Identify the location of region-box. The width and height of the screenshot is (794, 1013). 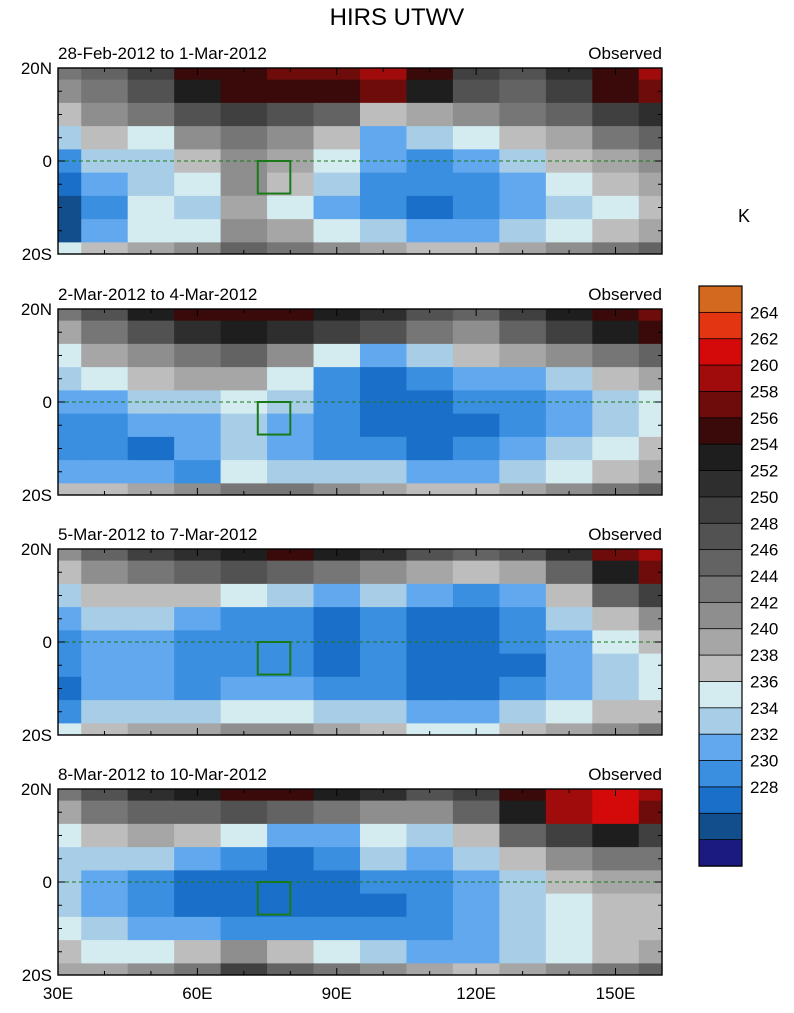
(274, 898).